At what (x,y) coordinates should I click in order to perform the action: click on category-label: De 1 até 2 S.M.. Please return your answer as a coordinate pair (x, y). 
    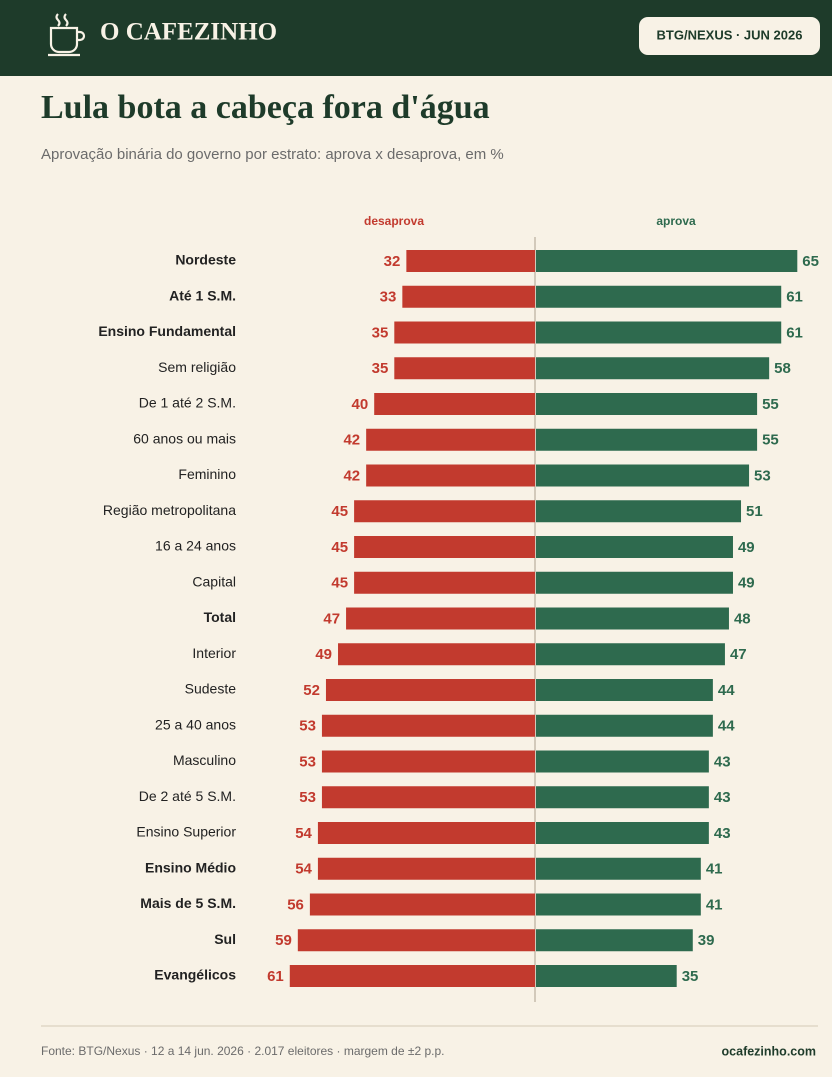
    Looking at the image, I should click on (187, 403).